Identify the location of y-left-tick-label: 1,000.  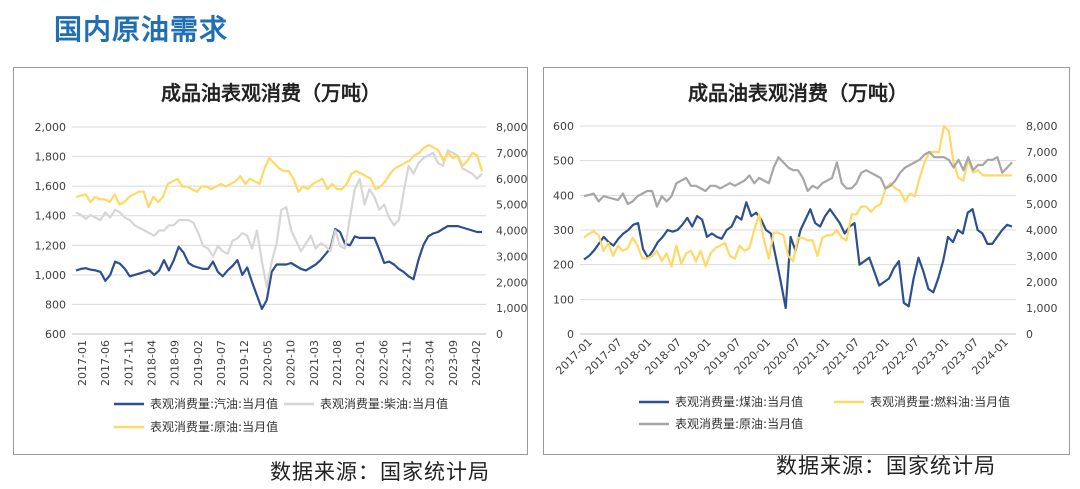
(51, 275).